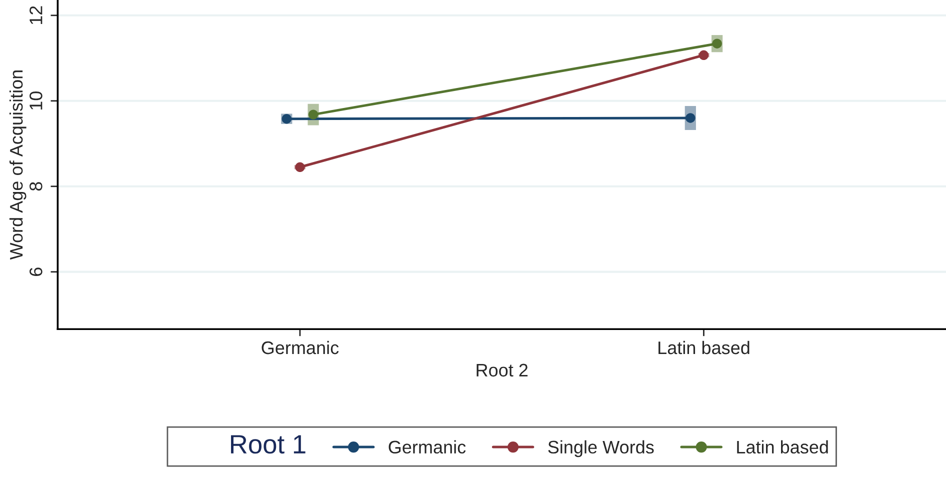 Image resolution: width=946 pixels, height=477 pixels. I want to click on legend-label: Germanic, so click(427, 447).